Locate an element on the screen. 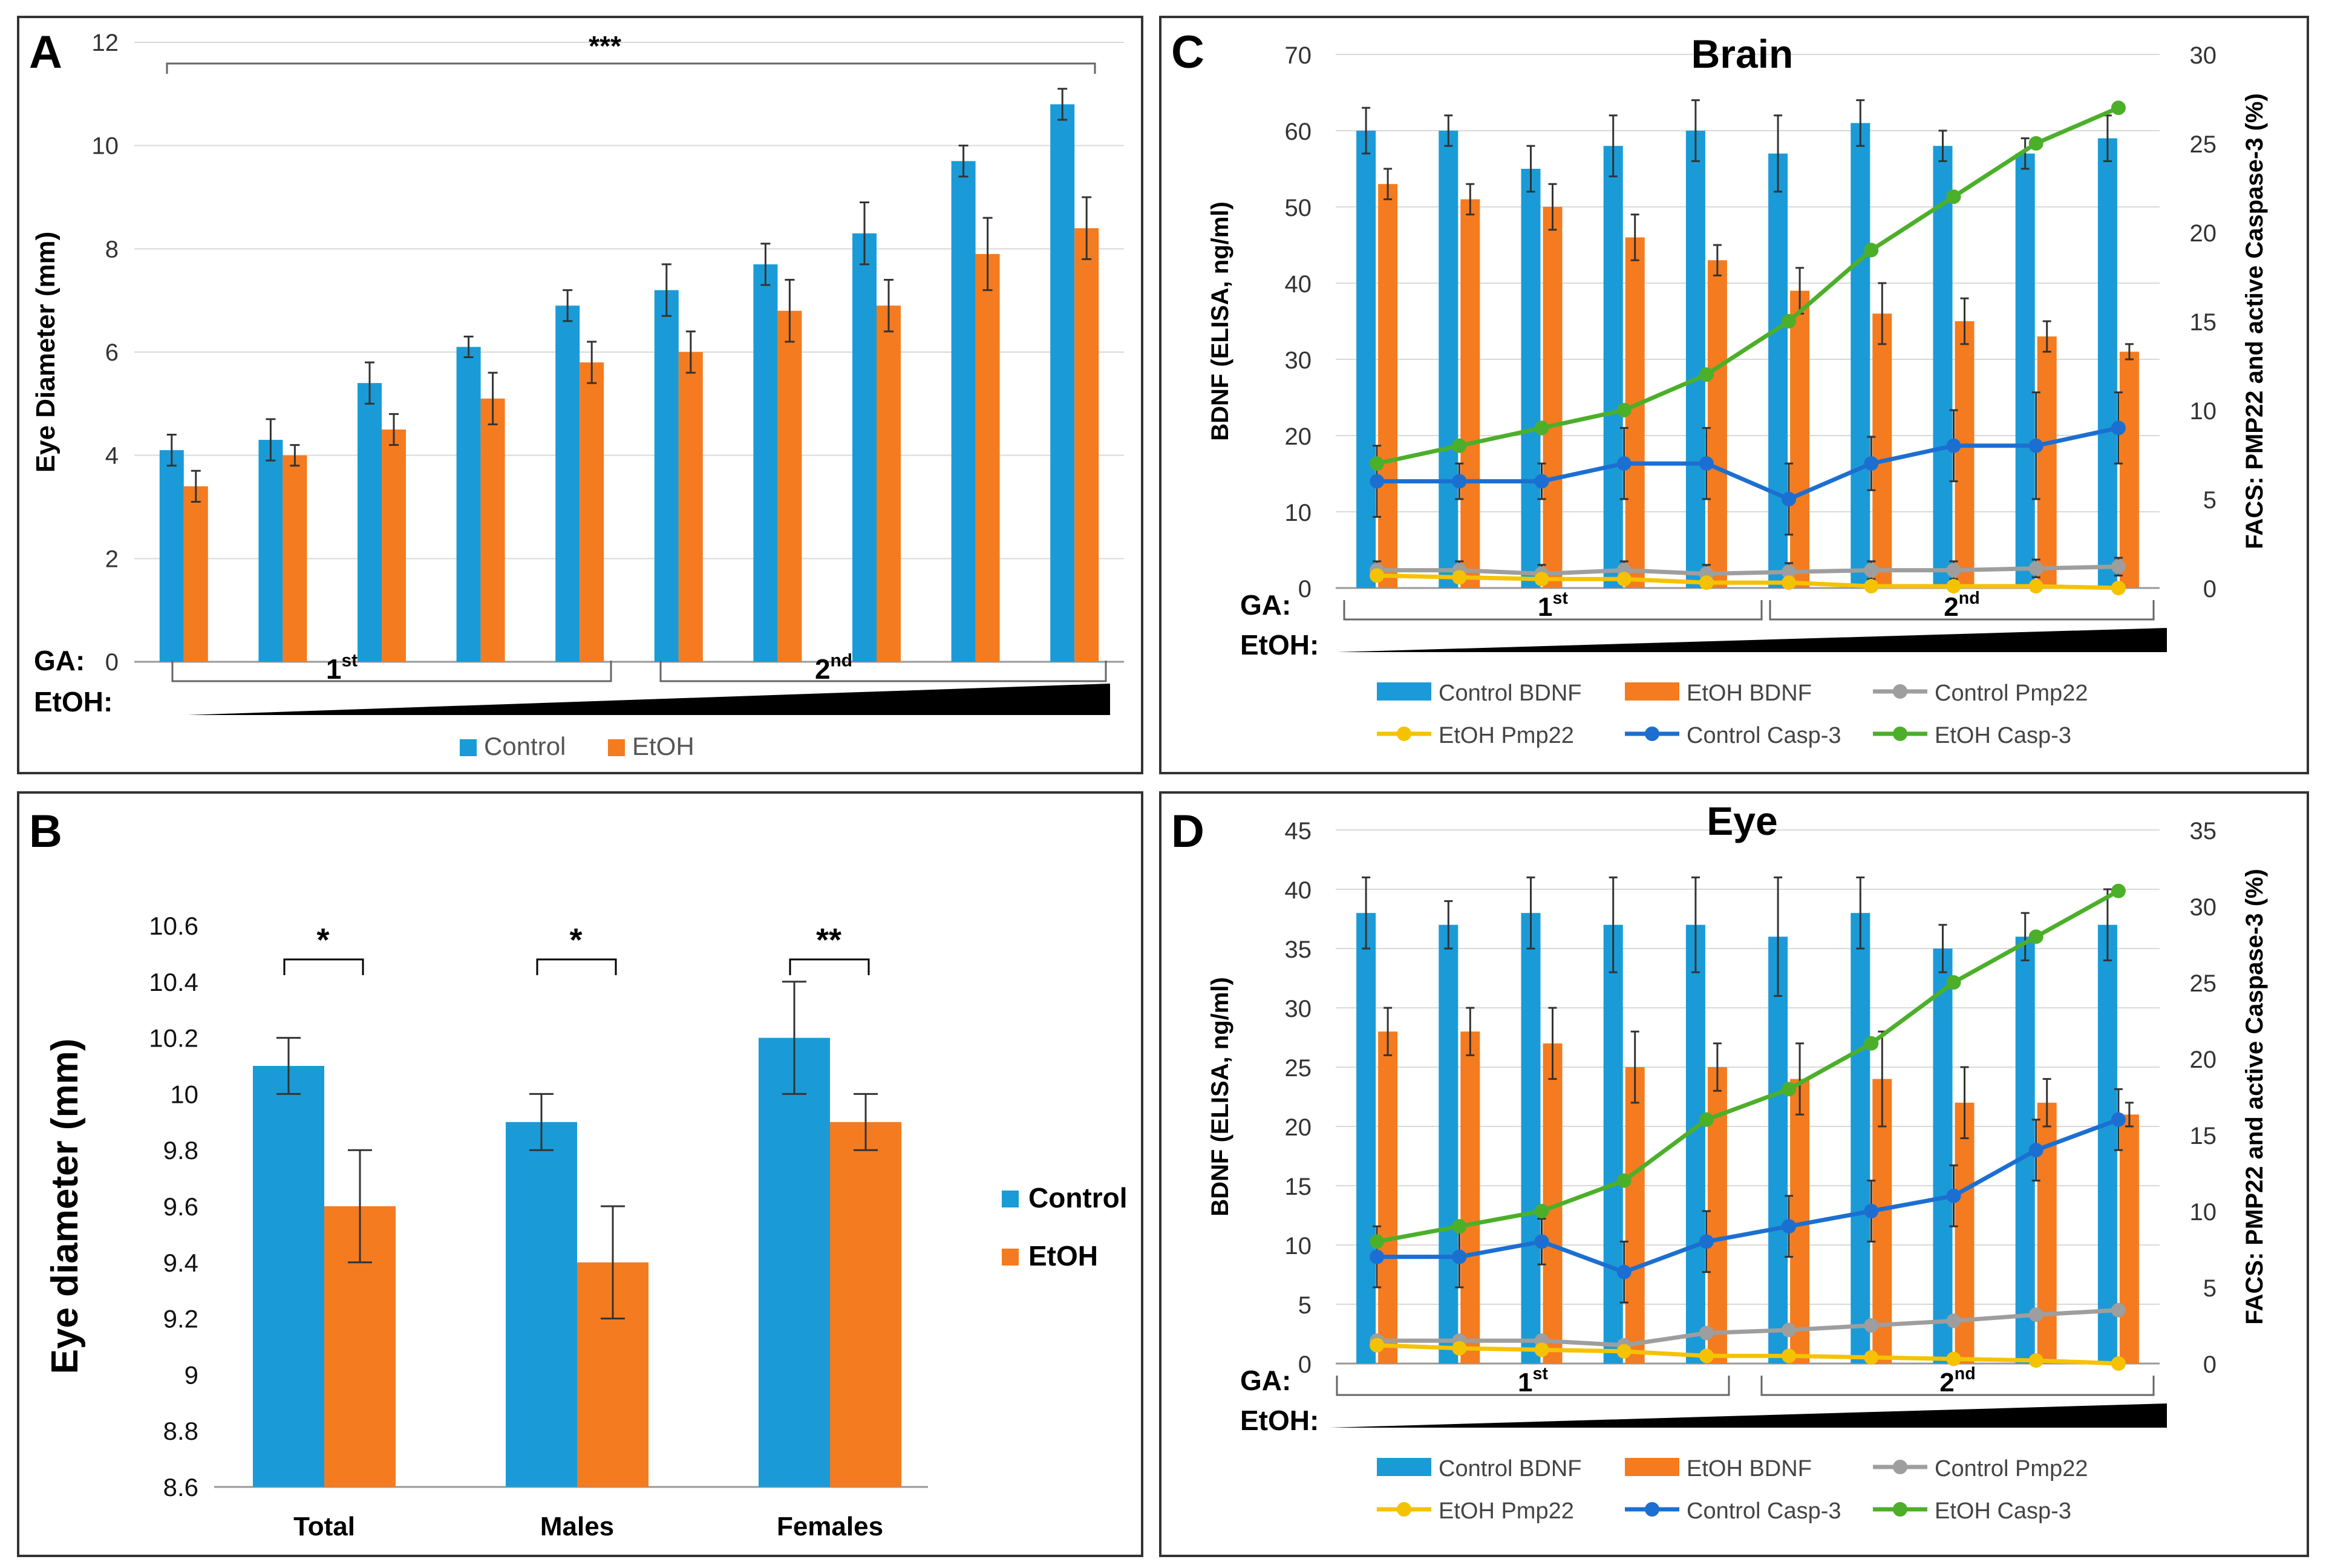 Image resolution: width=2326 pixels, height=1568 pixels. y-tick-label-d-2: 10 is located at coordinates (1298, 1246).